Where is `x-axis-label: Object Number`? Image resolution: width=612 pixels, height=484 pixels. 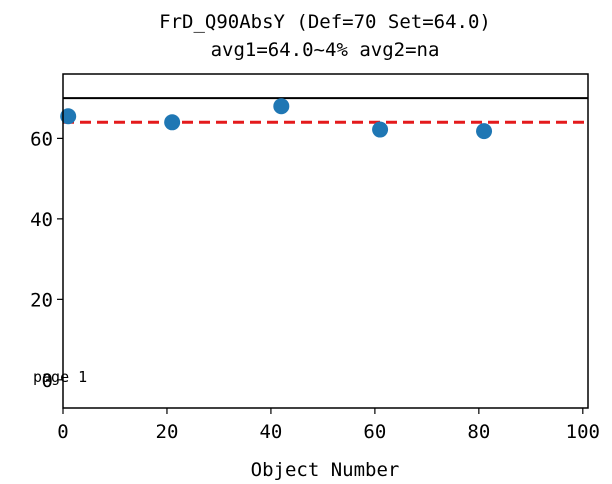 x-axis-label: Object Number is located at coordinates (325, 470).